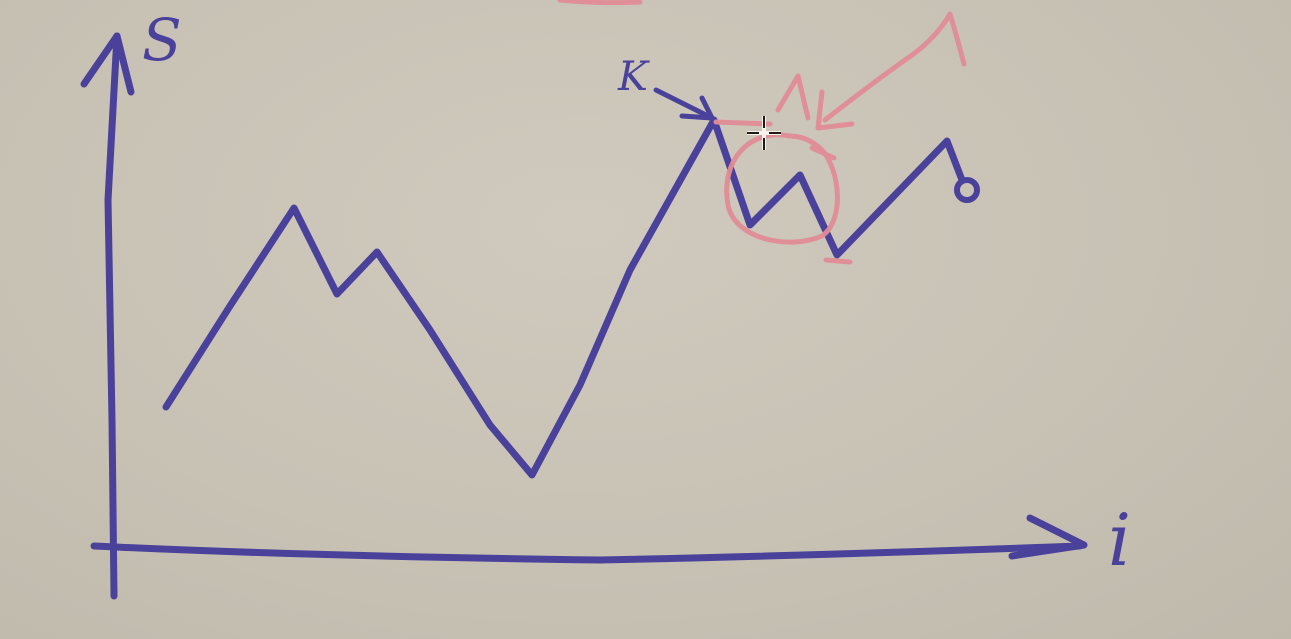  I want to click on pink-low-dash, so click(838, 261).